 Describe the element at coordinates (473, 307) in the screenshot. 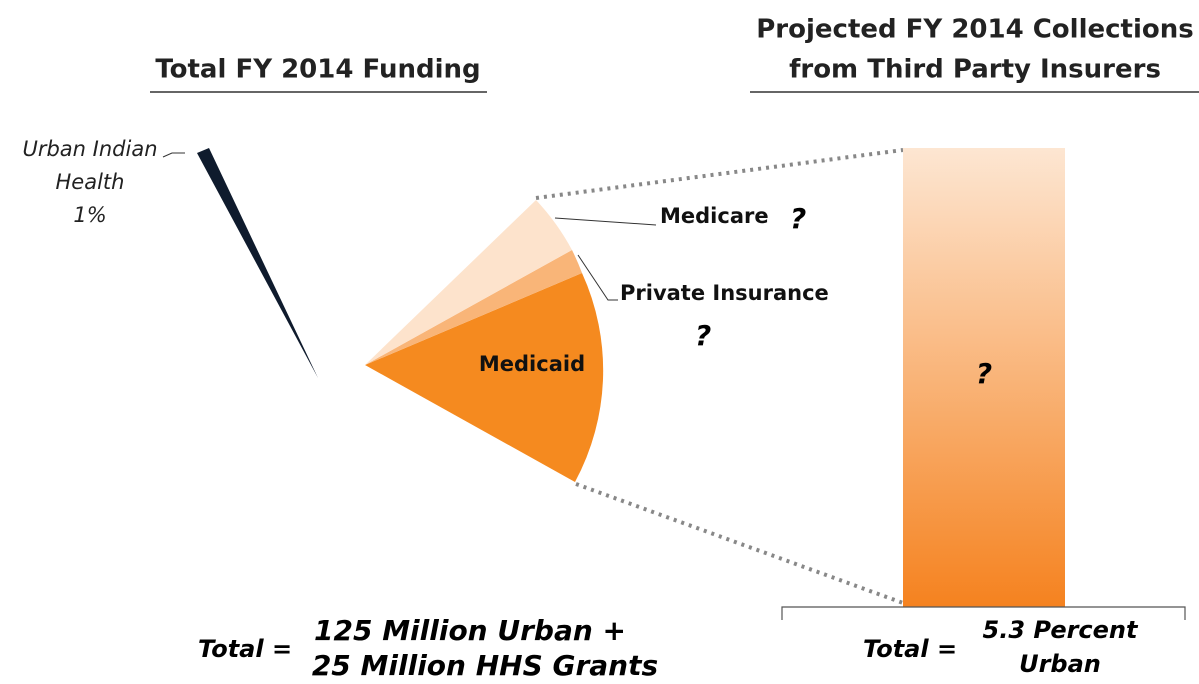

I see `private-wedge` at that location.